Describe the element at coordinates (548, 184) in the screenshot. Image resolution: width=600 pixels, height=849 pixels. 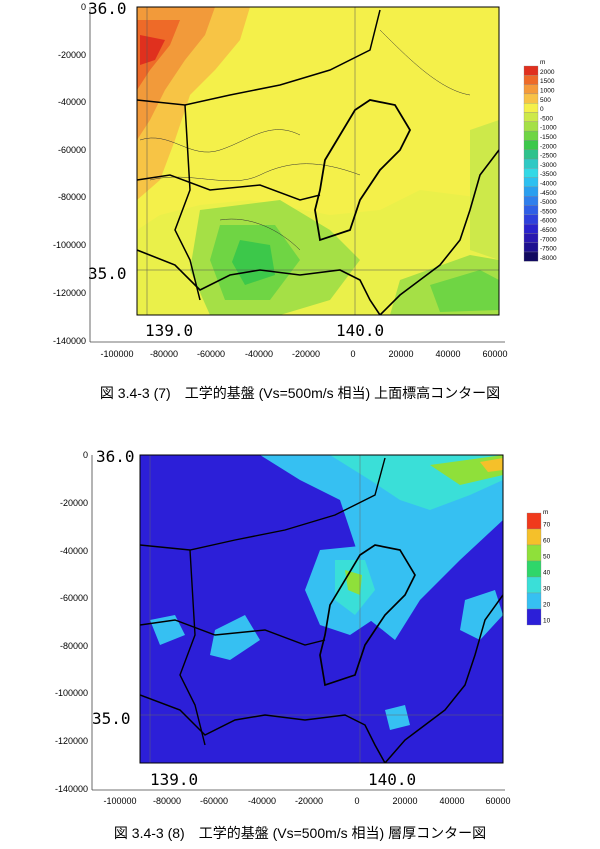
I see `legend-label: -4000` at that location.